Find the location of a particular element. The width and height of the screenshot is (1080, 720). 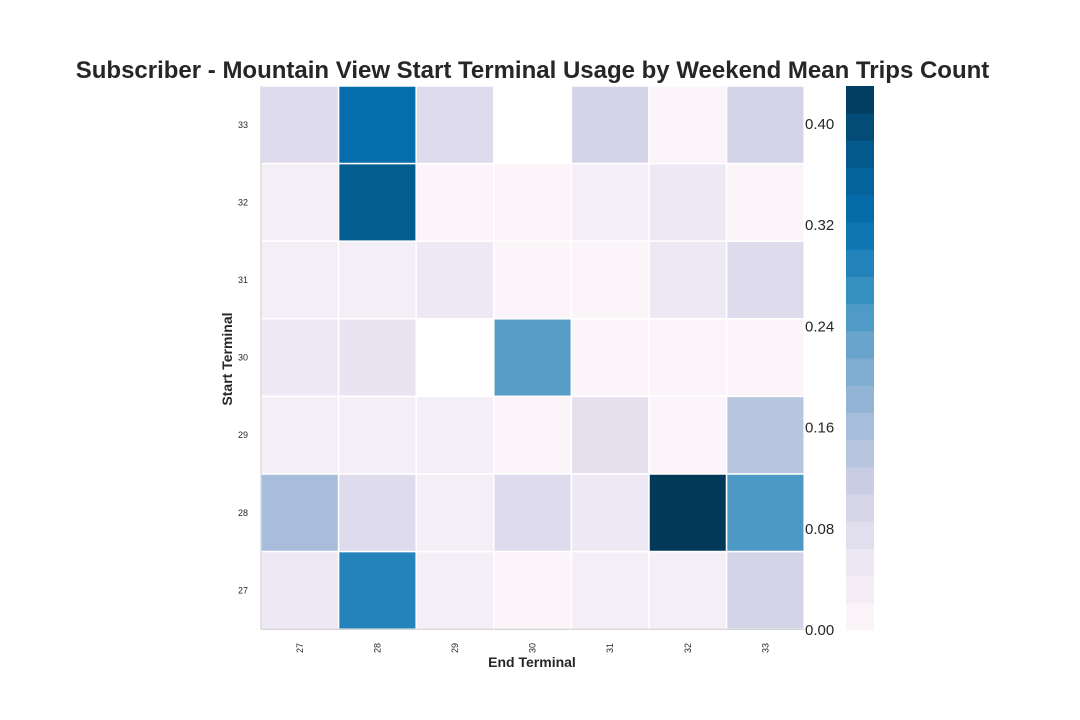

colorbar: 0.00 0.08 0.16 0.24 0.32 0.40 is located at coordinates (839, 362).